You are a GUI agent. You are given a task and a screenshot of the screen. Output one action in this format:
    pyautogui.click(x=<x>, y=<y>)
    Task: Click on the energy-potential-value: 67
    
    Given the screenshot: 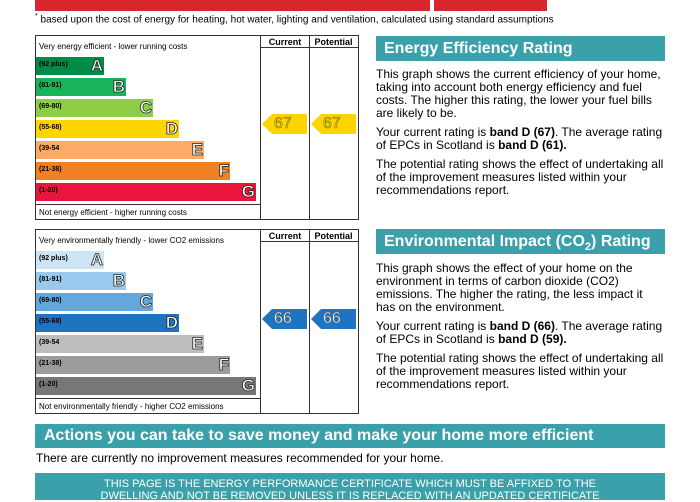 What is the action you would take?
    pyautogui.click(x=332, y=124)
    